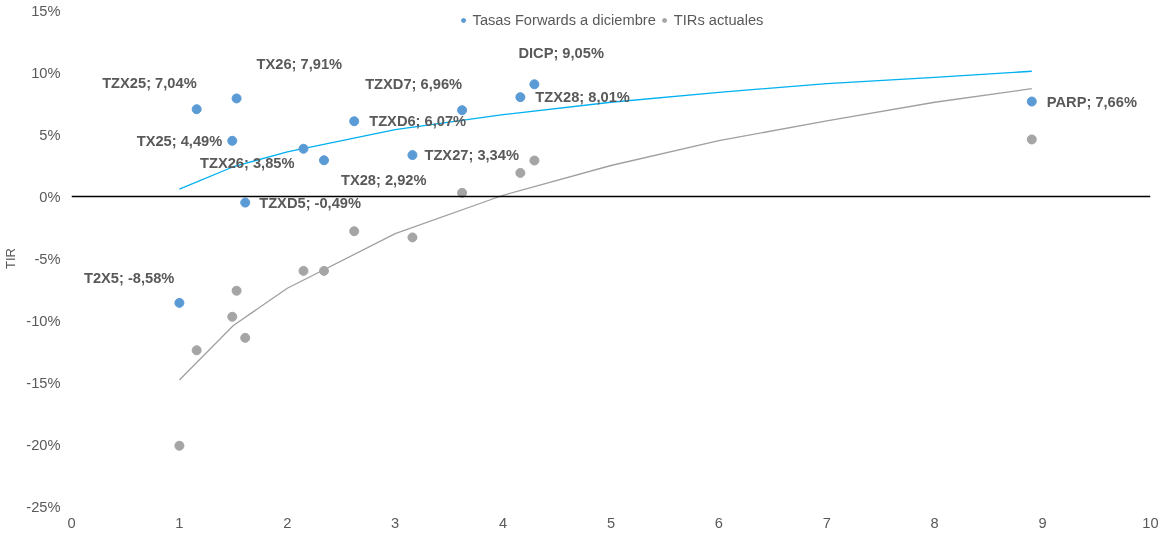  I want to click on y-tick-label: -5%, so click(47, 258).